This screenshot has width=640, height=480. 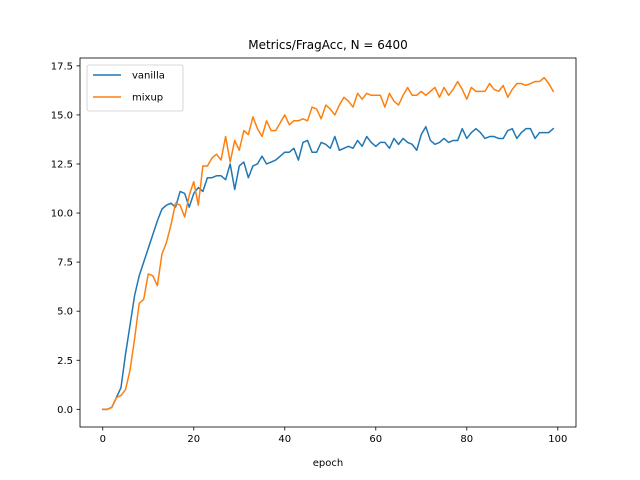 What do you see at coordinates (65, 312) in the screenshot?
I see `y-tick-label: 5.0` at bounding box center [65, 312].